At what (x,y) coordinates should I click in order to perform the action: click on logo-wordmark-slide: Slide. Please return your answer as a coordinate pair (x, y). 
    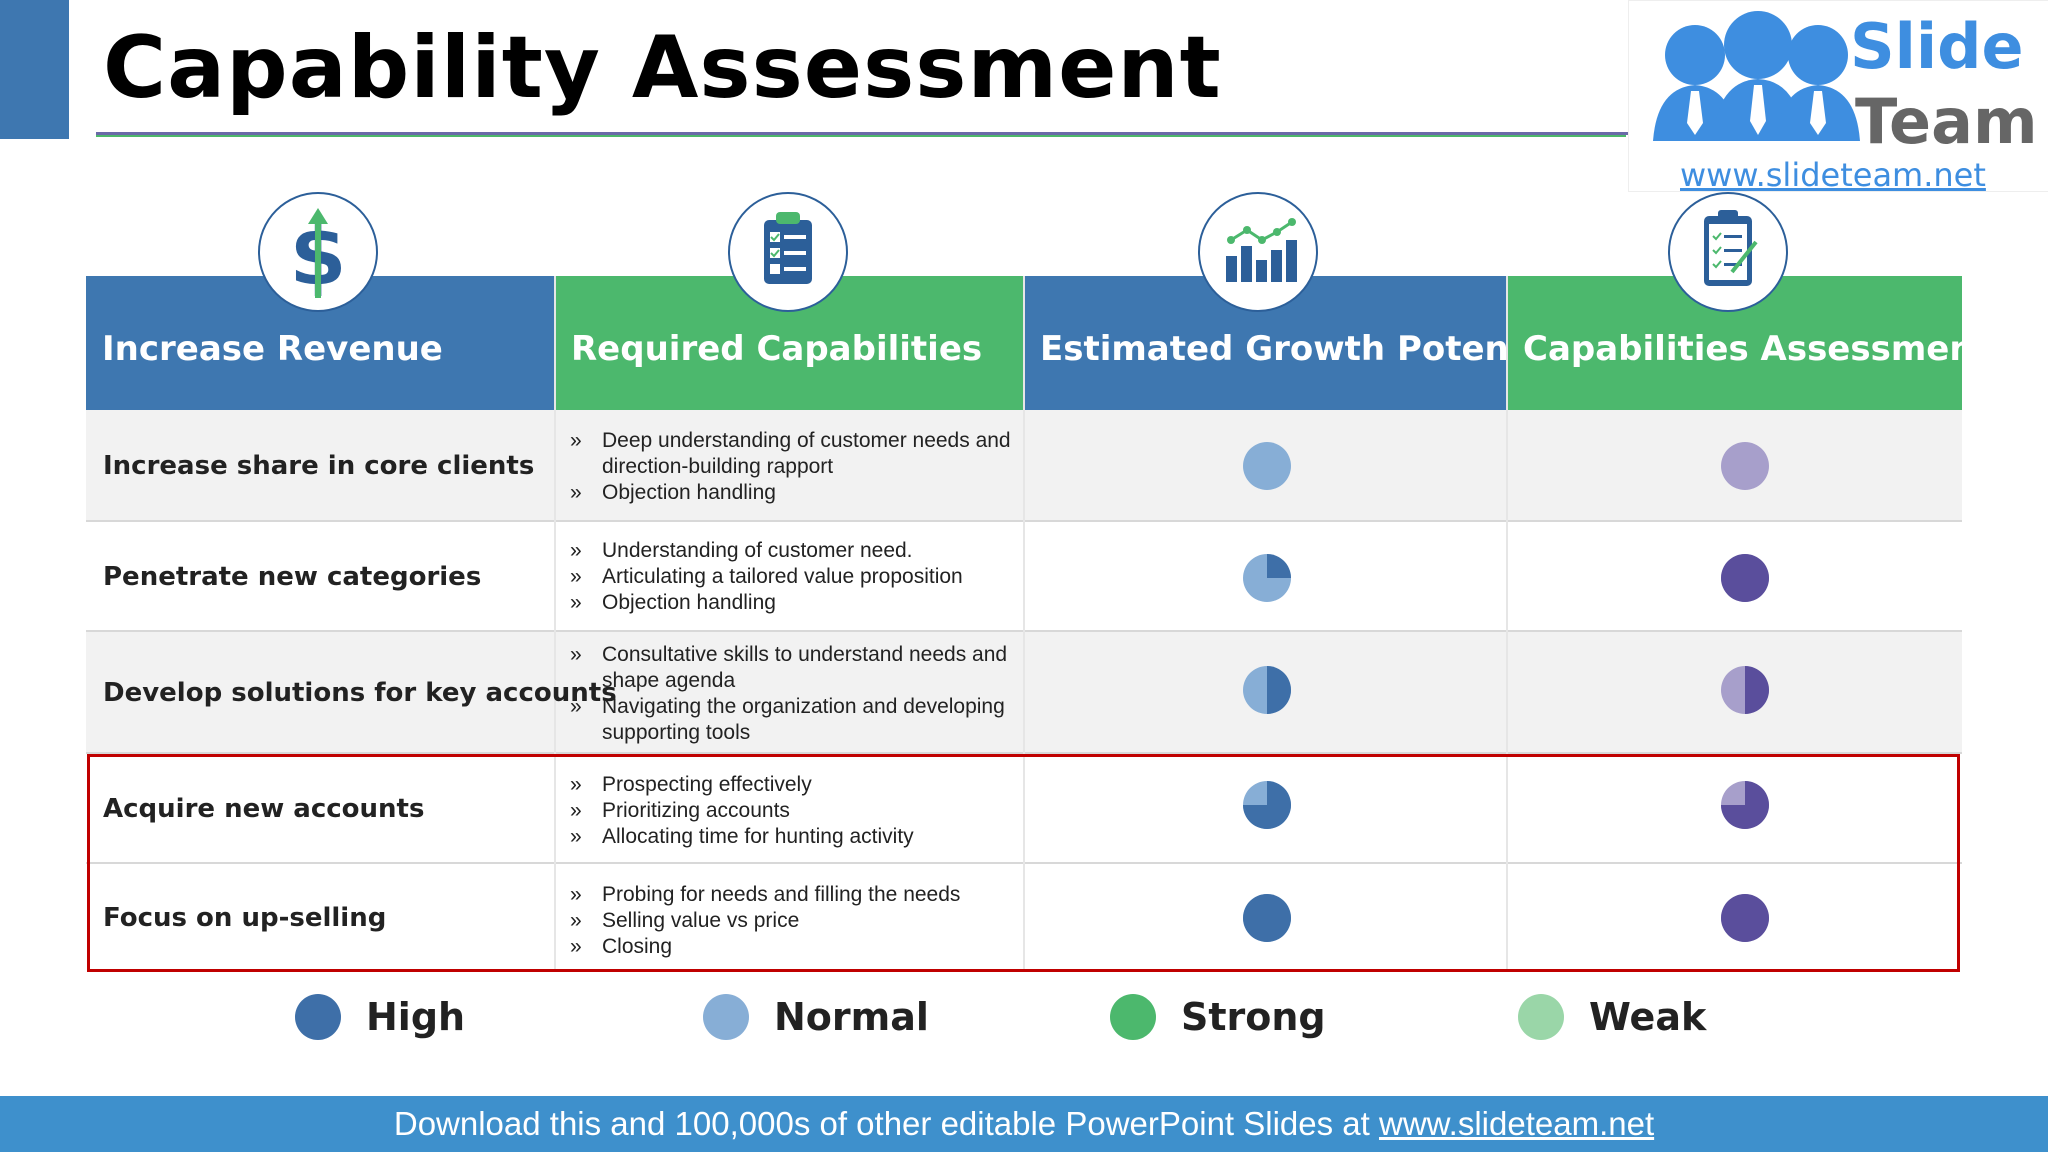
    Looking at the image, I should click on (1937, 46).